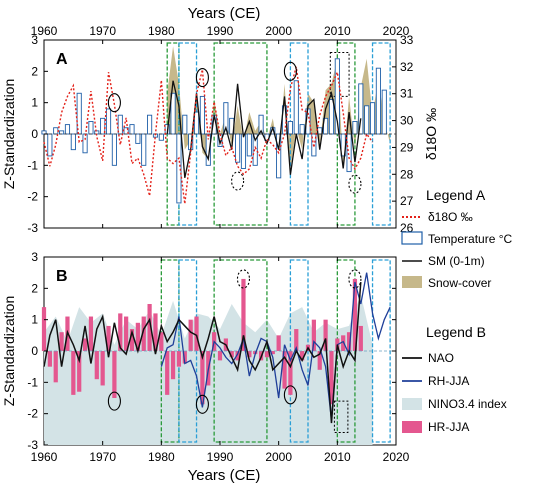  Describe the element at coordinates (407, 40) in the screenshot. I see `y2-tick-label: 33` at that location.